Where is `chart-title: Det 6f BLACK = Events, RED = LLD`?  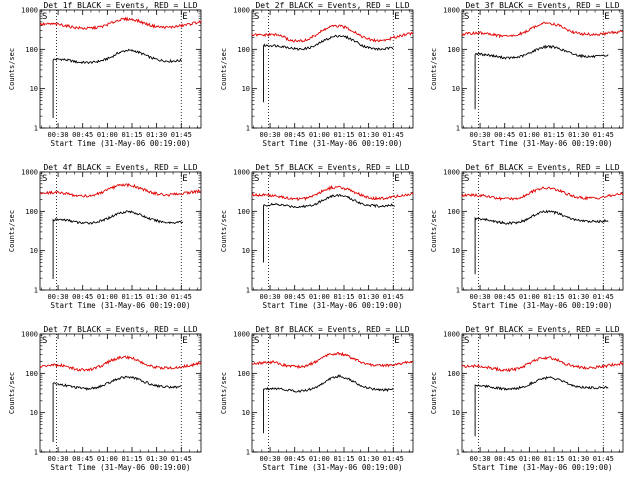 chart-title: Det 6f BLACK = Events, RED = LLD is located at coordinates (542, 167).